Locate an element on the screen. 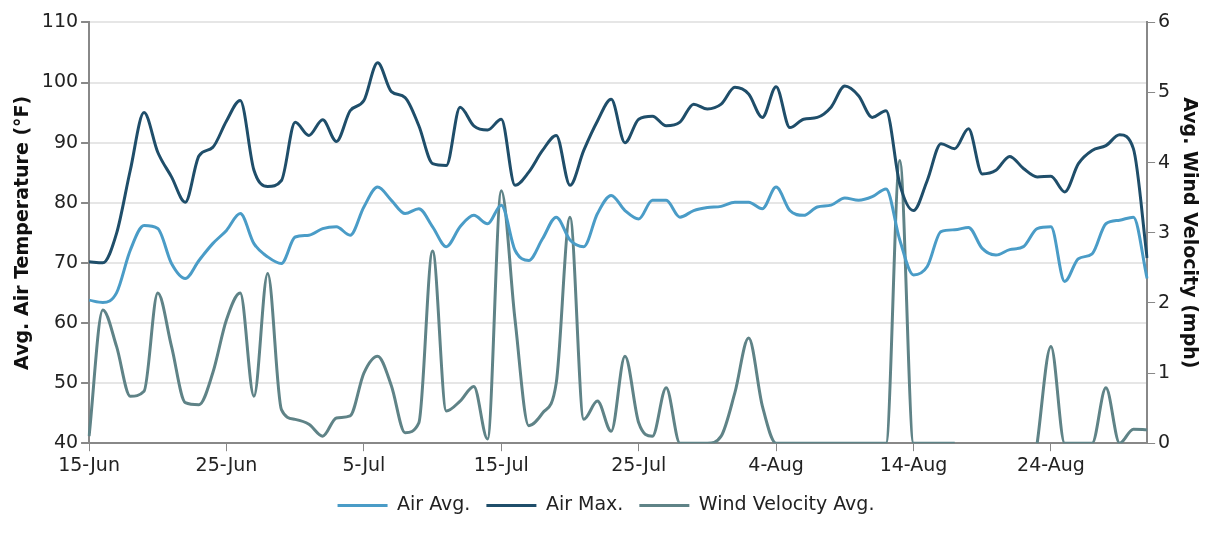  y-tick-label: 80 is located at coordinates (66, 200).